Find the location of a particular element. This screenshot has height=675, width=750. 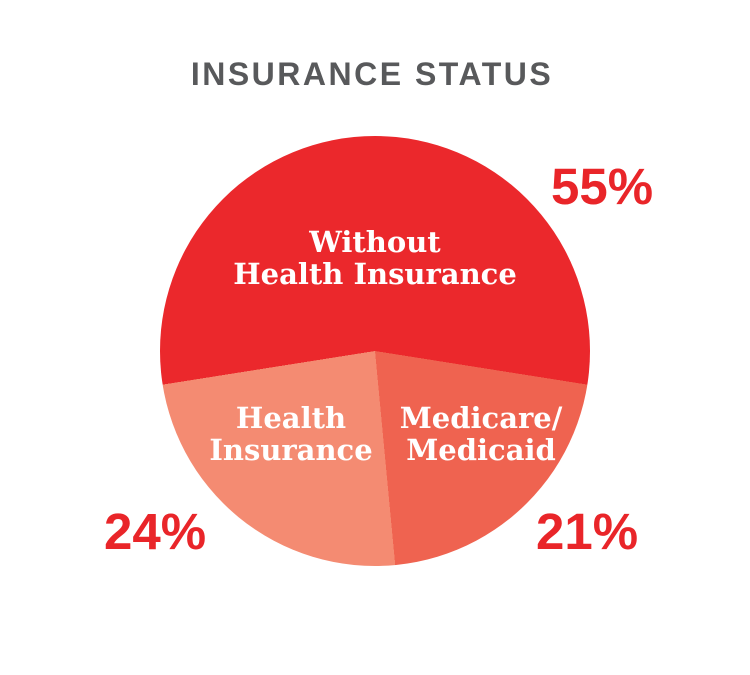

slice-label-line: Without is located at coordinates (375, 242).